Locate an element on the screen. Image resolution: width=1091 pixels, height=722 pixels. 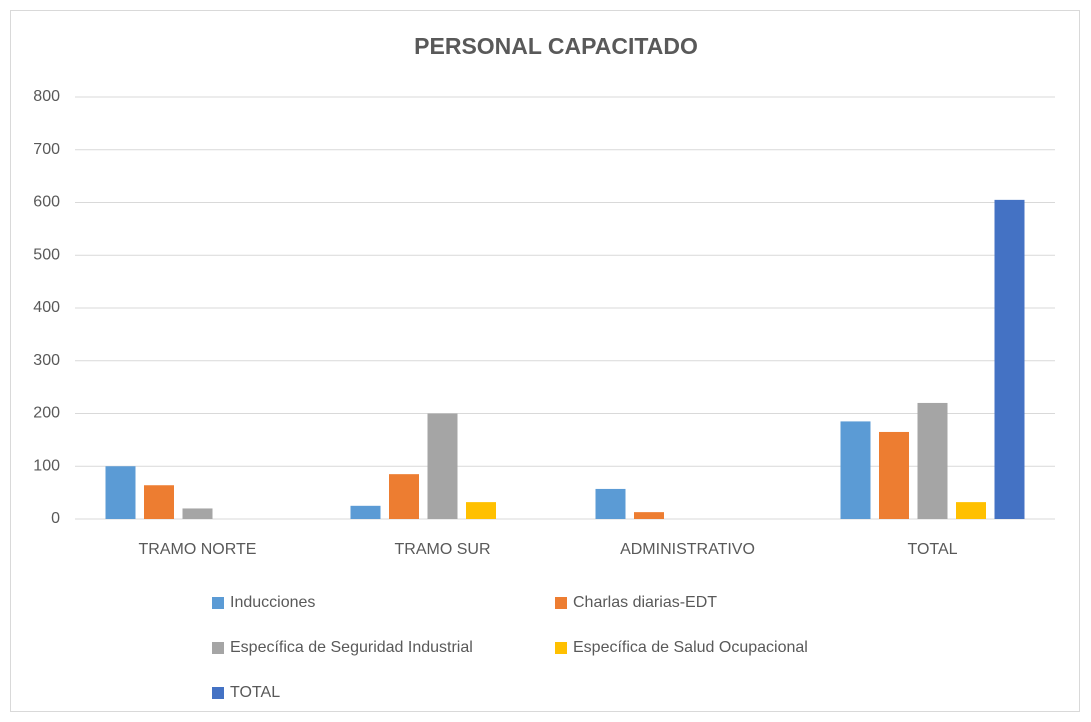
x-tick-label: ADMINISTRATIVO is located at coordinates (687, 549).